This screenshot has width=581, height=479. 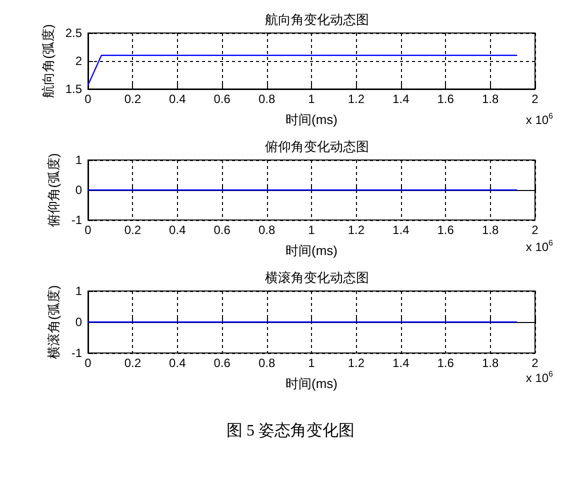 I want to click on caption: 图 5 姿态角变化图, so click(x=290, y=431).